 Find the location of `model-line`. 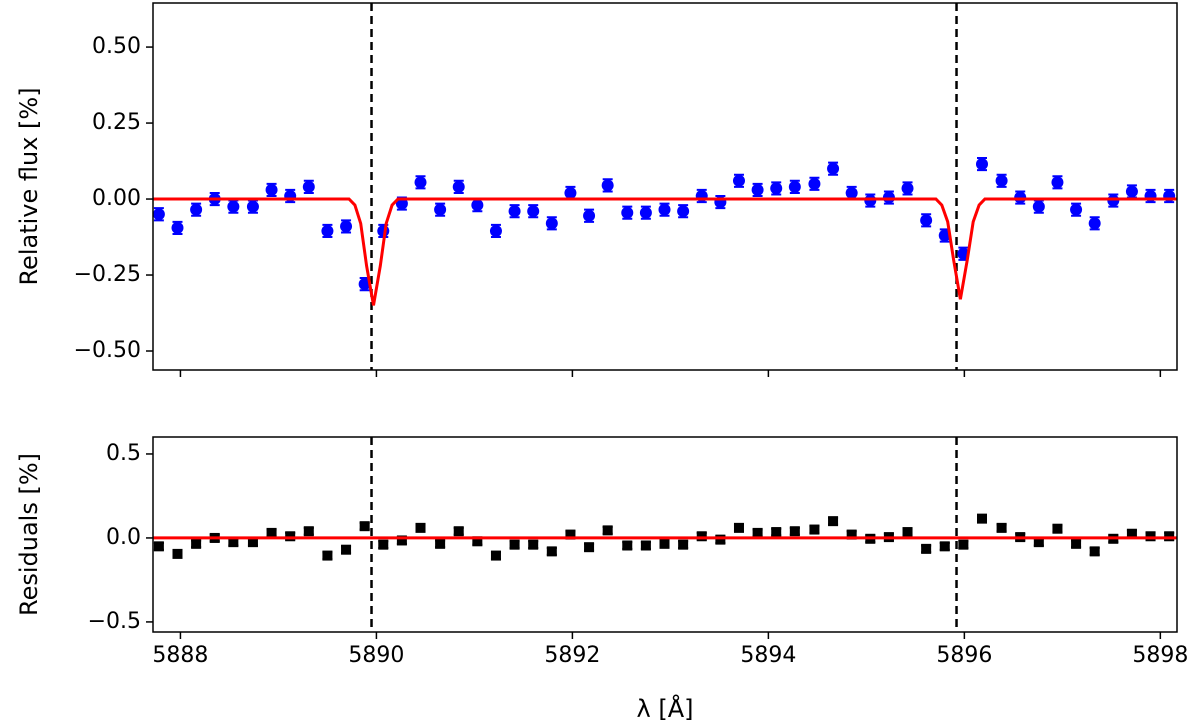

model-line is located at coordinates (665, 251).